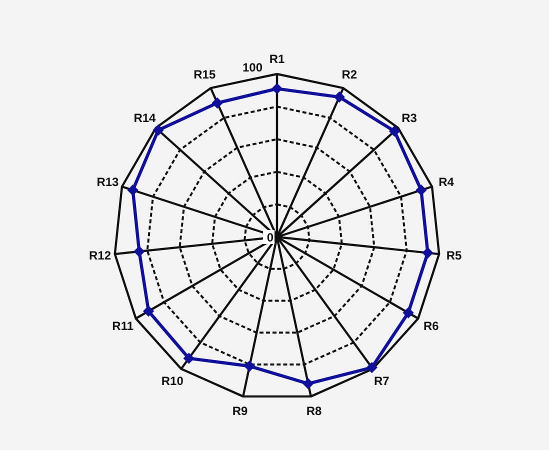  I want to click on spoke-label: R3, so click(410, 117).